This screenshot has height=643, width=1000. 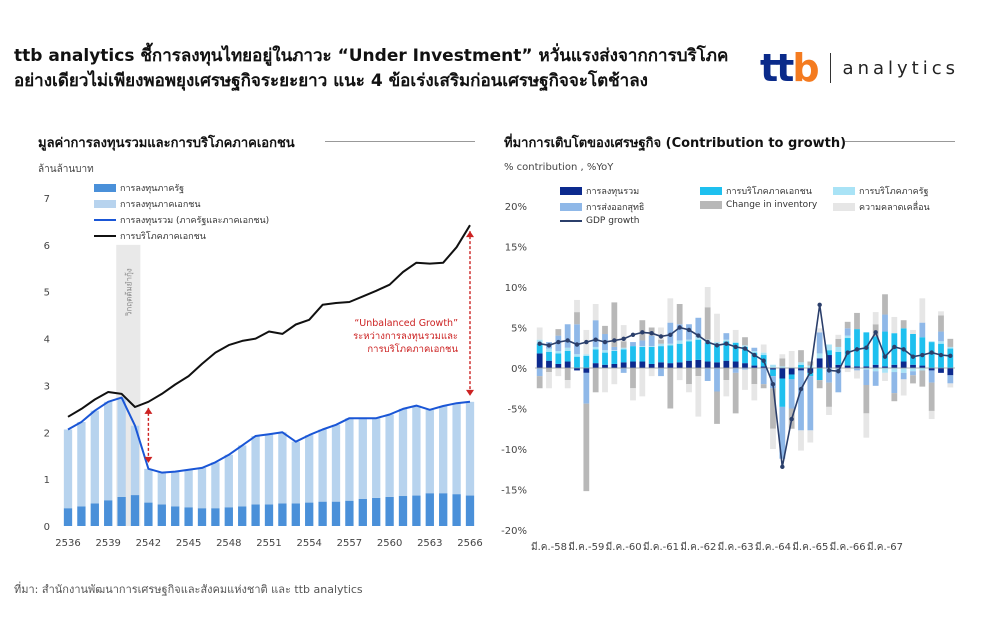 What do you see at coordinates (848, 547) in the screenshot?
I see `right-x-tick: มี.ค.-66` at bounding box center [848, 547].